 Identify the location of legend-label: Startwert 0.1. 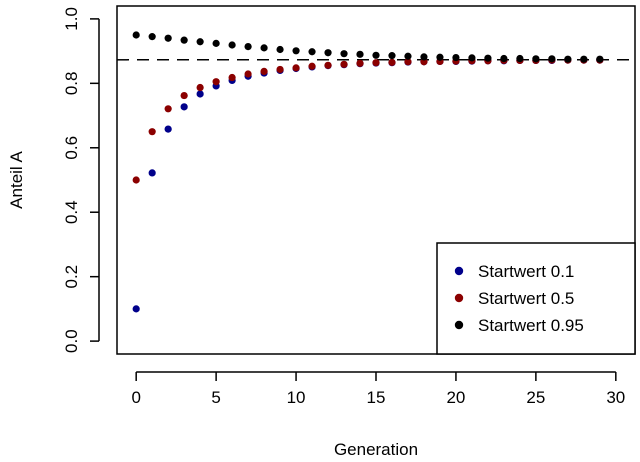
(526, 271).